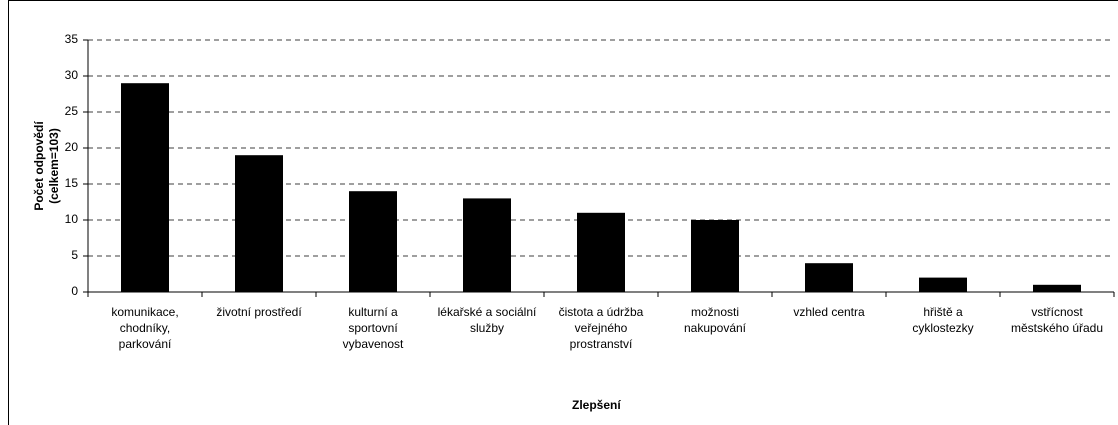 This screenshot has height=425, width=1118. I want to click on y-tick-label: 25, so click(72, 111).